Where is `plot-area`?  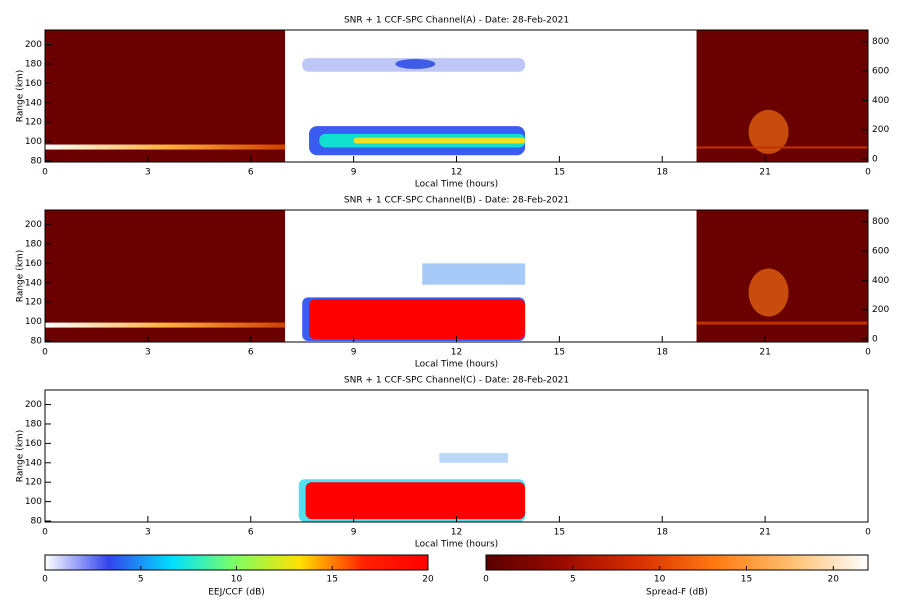 plot-area is located at coordinates (412, 487).